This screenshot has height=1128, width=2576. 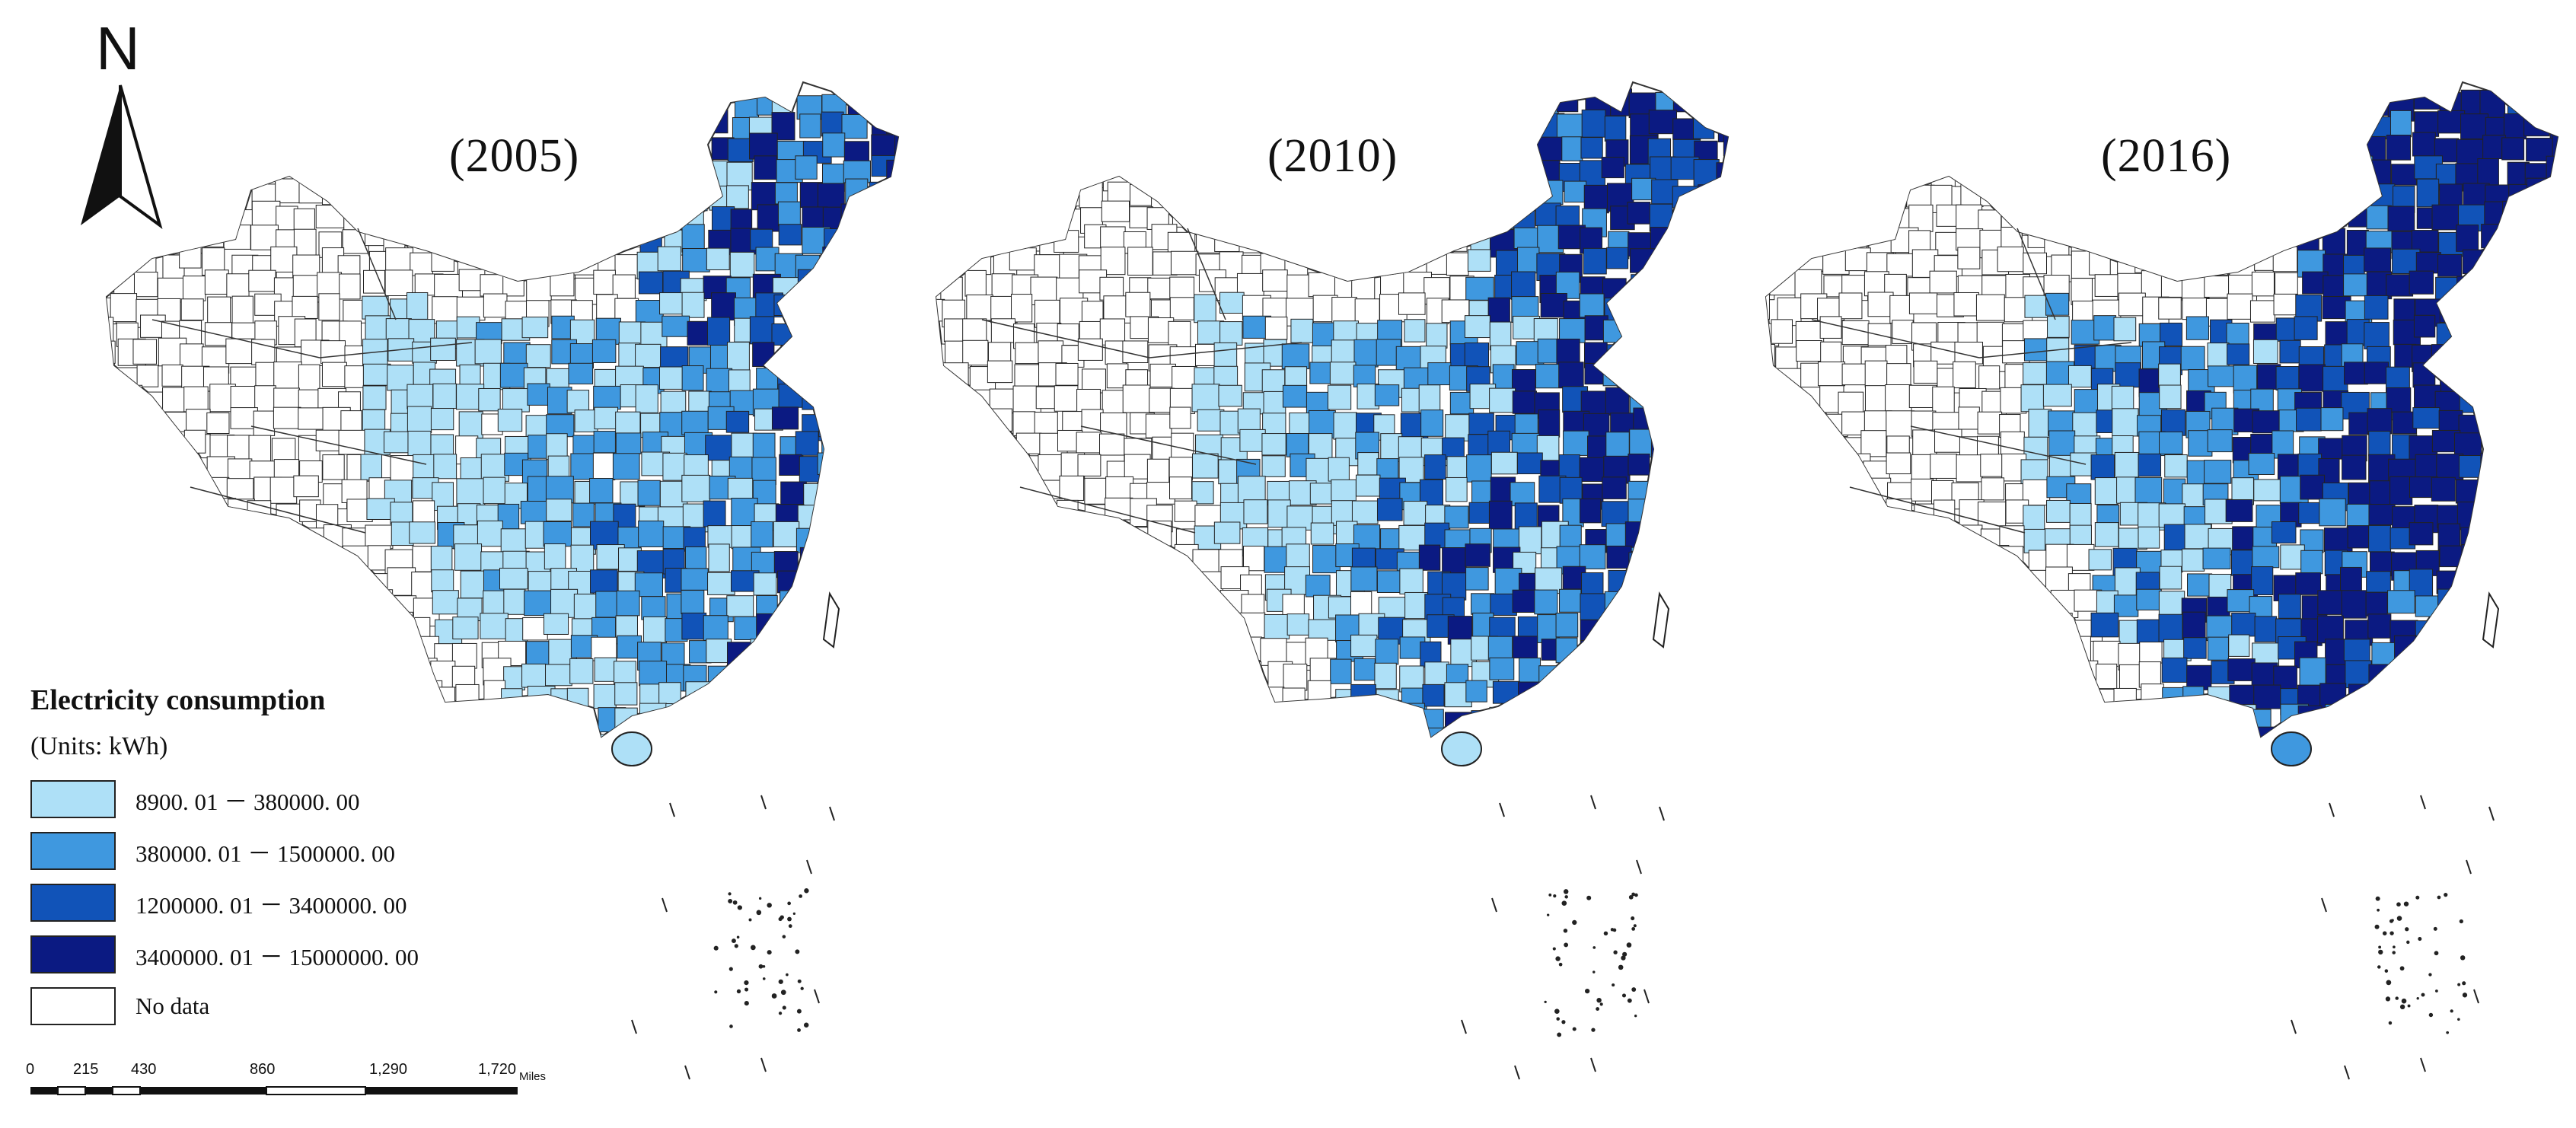 I want to click on legend-label: 3400000. 01 － 15000000. 00, so click(x=277, y=956).